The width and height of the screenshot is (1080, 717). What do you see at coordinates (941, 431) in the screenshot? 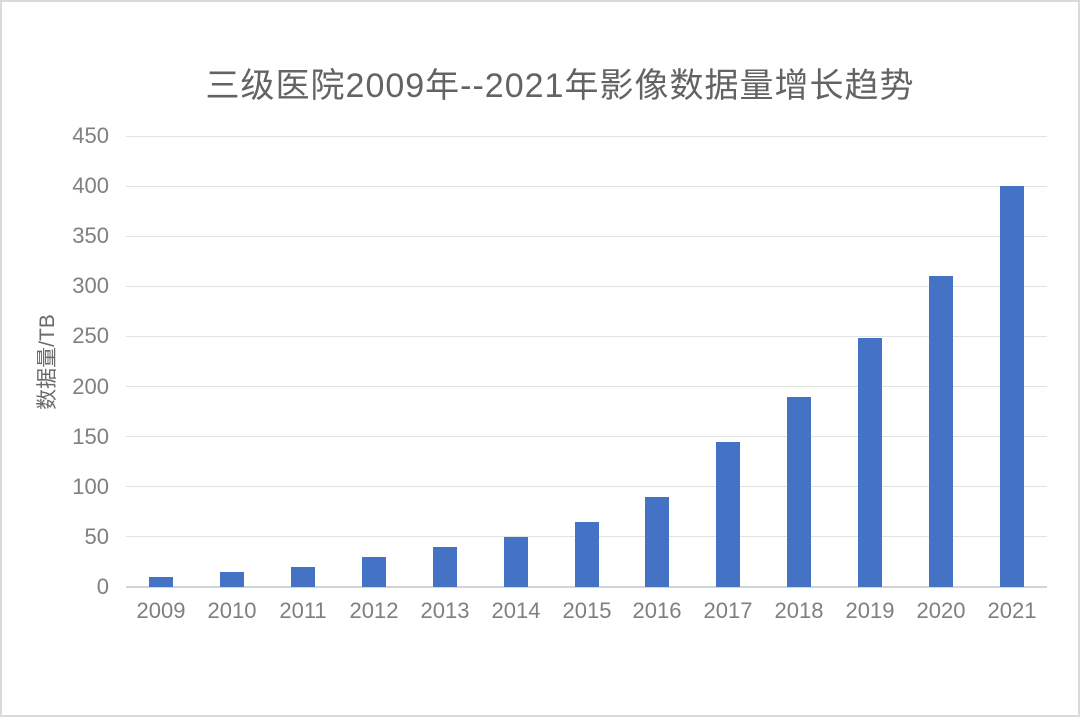
I see `bar-2020` at bounding box center [941, 431].